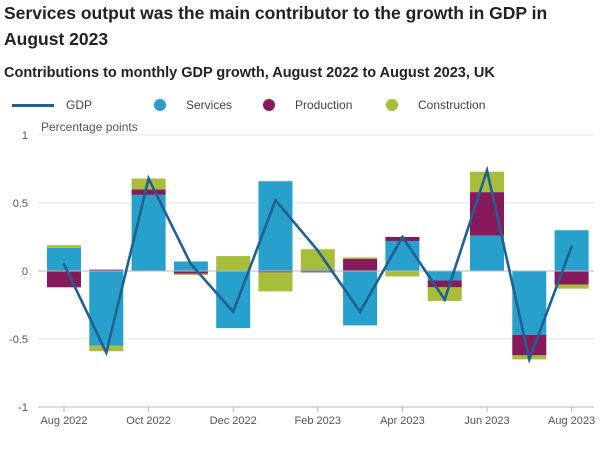  Describe the element at coordinates (269, 105) in the screenshot. I see `legend-swatch-production` at that location.